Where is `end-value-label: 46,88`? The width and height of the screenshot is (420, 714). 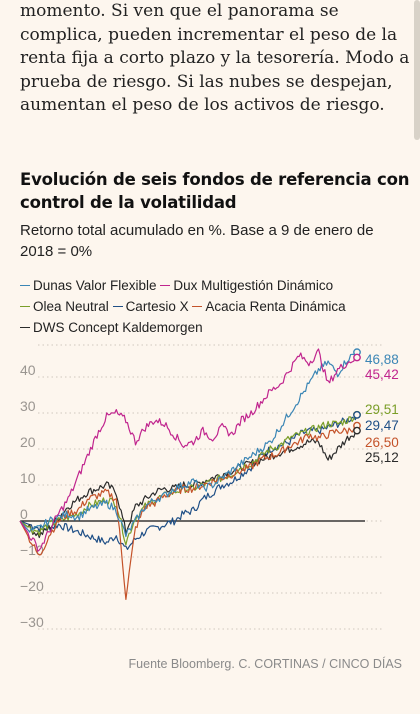
end-value-label: 46,88 is located at coordinates (382, 359).